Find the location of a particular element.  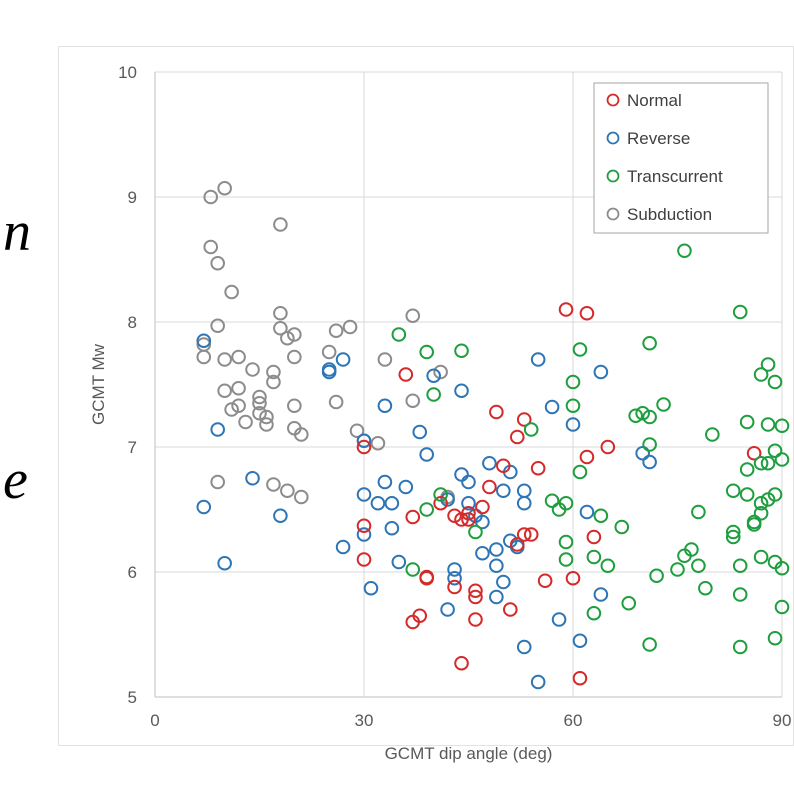

x-tick-label: 90 is located at coordinates (782, 720).